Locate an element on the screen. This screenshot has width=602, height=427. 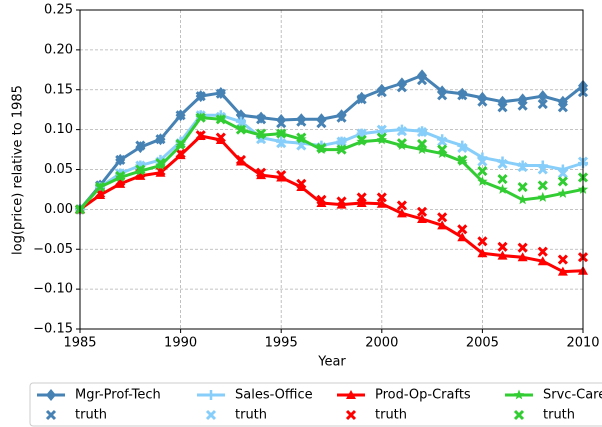
y-tick-label: 0.25 is located at coordinates (58, 10).